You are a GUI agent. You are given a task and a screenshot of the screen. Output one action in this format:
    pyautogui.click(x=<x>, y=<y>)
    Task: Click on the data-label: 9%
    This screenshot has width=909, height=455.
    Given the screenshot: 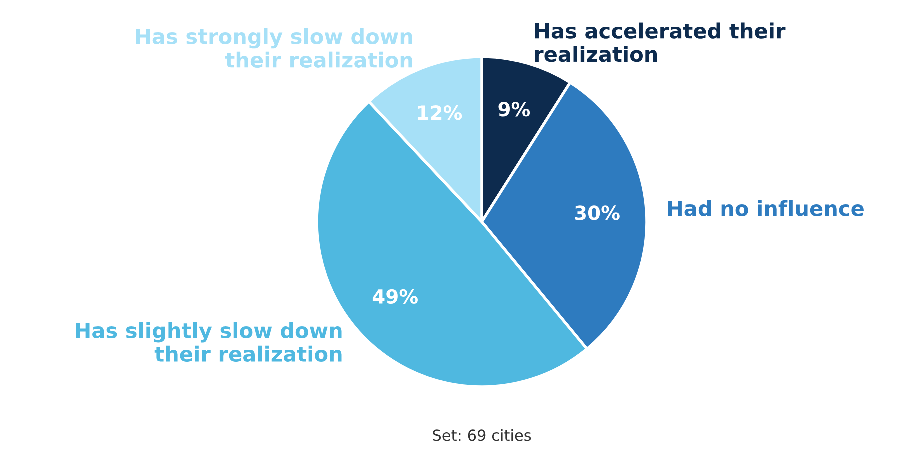 What is the action you would take?
    pyautogui.click(x=514, y=109)
    